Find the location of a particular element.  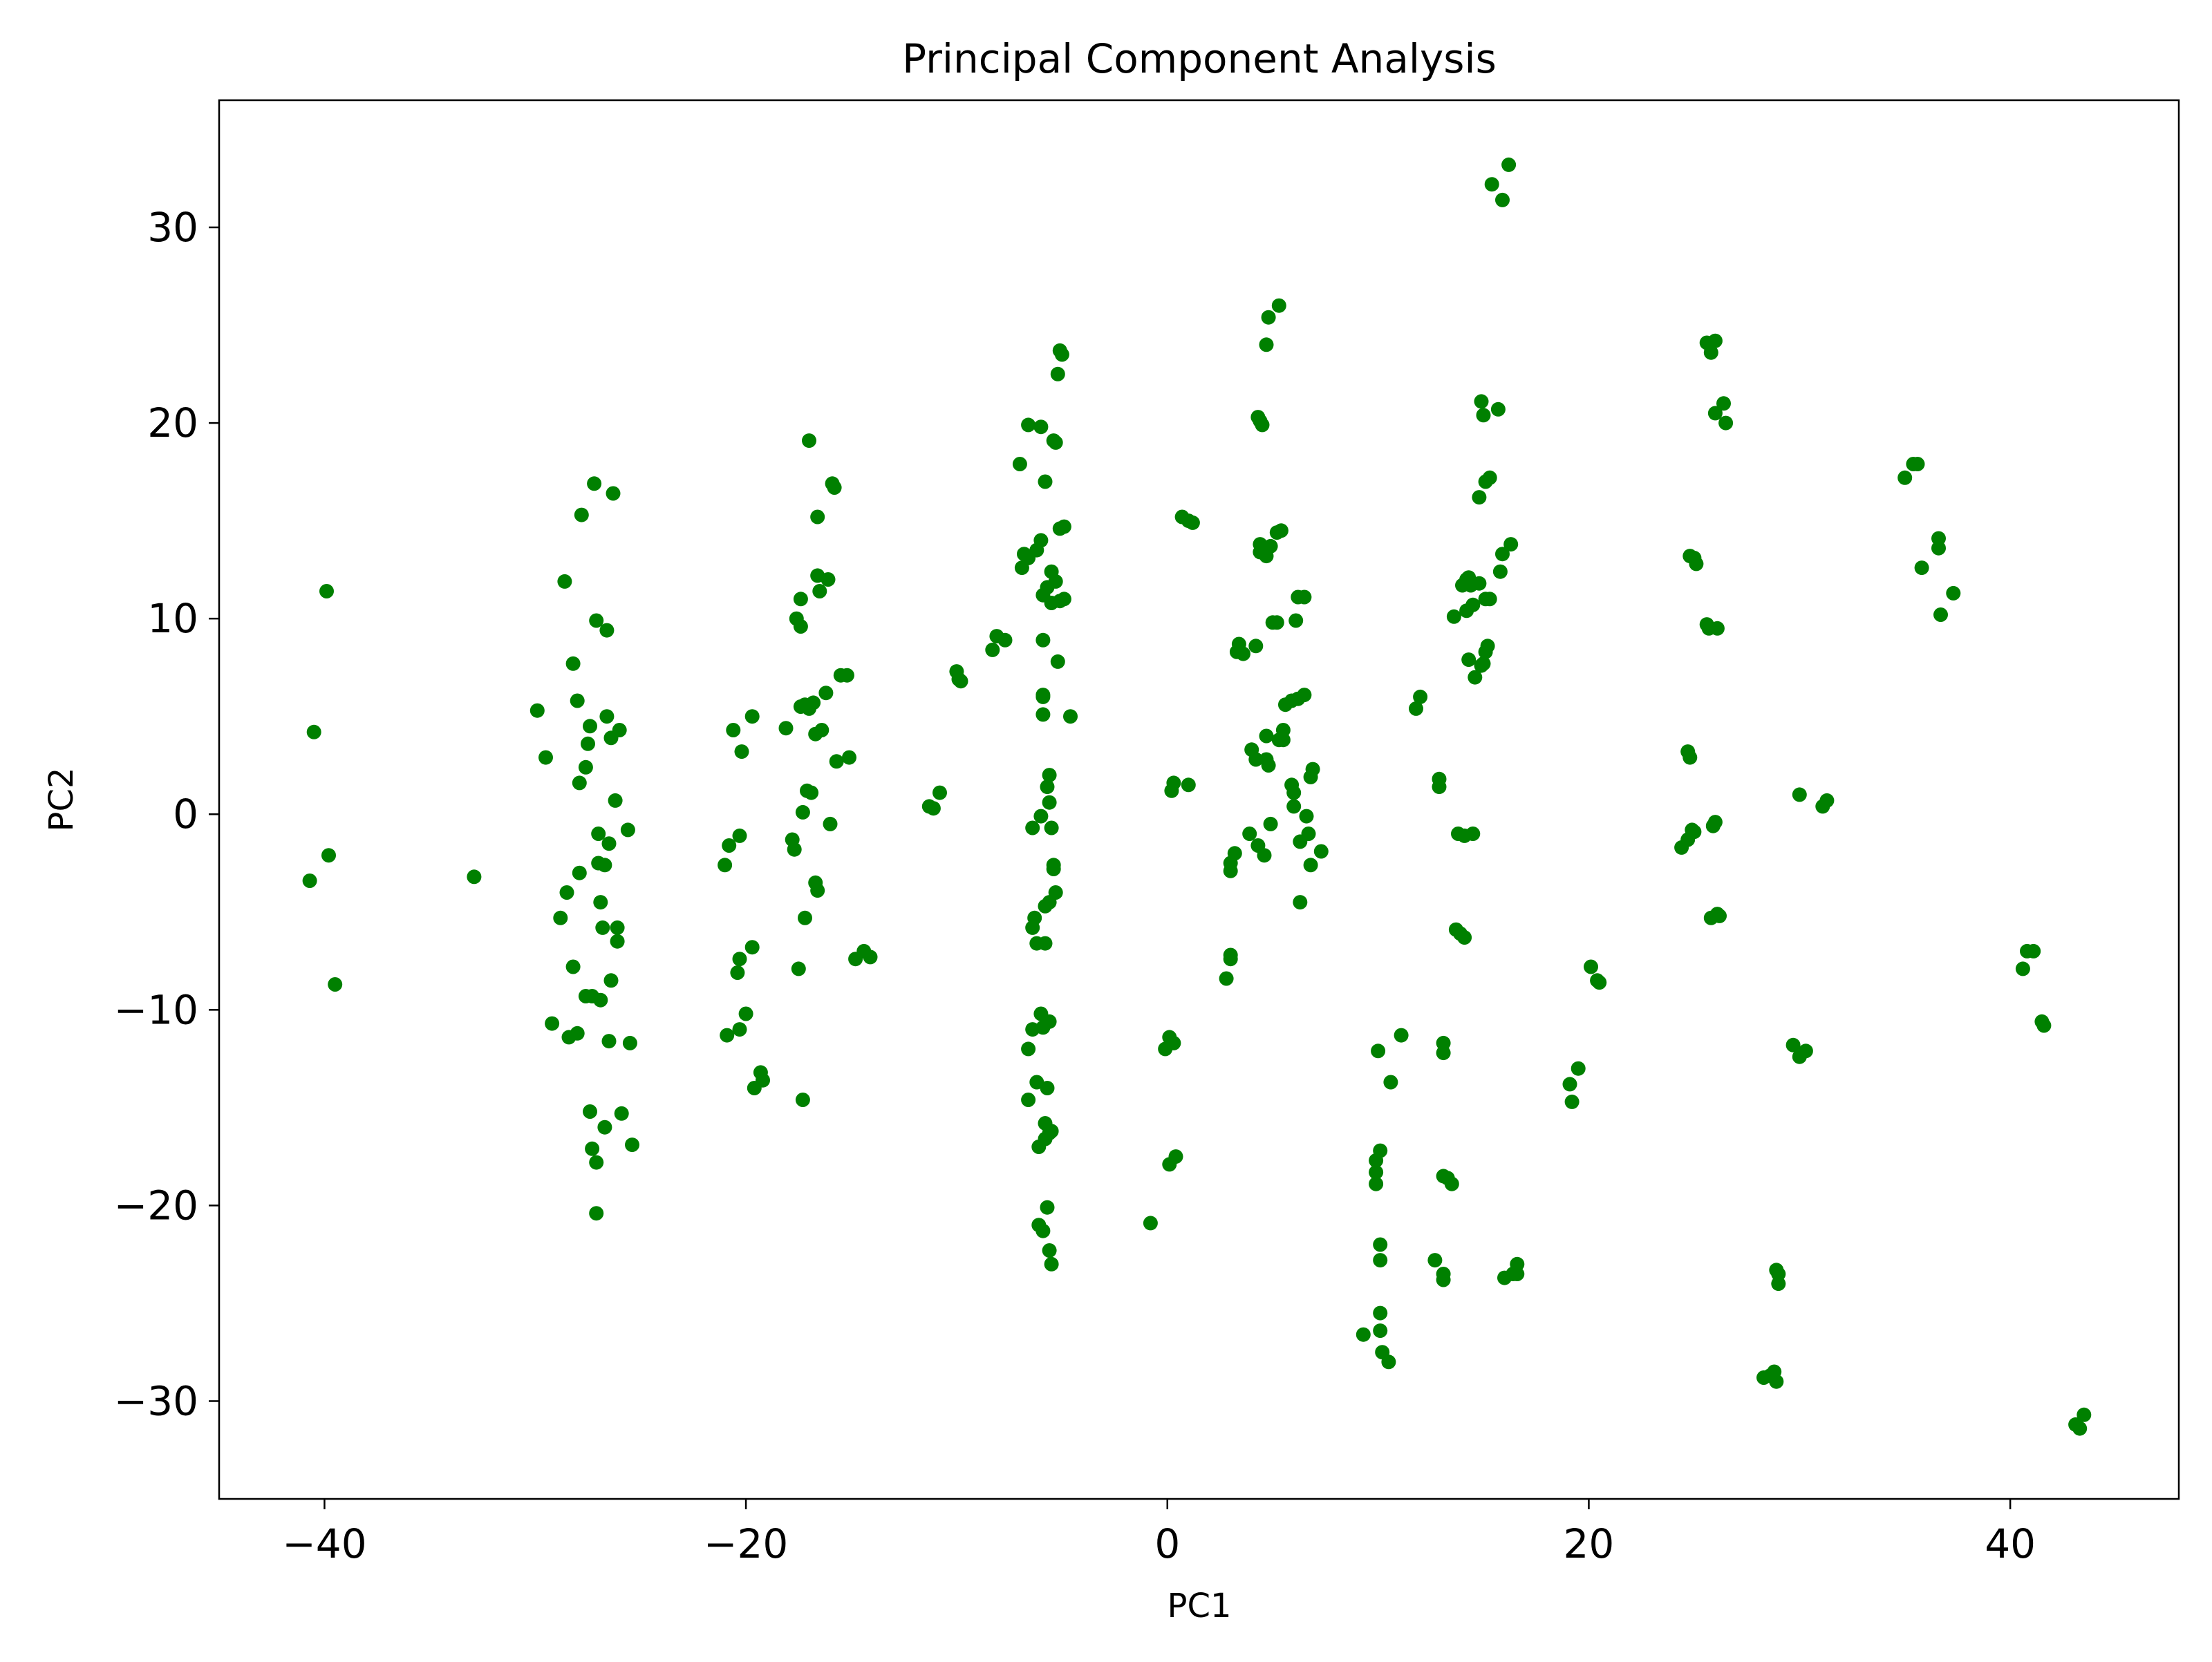

y-tick-label: 0 is located at coordinates (185, 815).